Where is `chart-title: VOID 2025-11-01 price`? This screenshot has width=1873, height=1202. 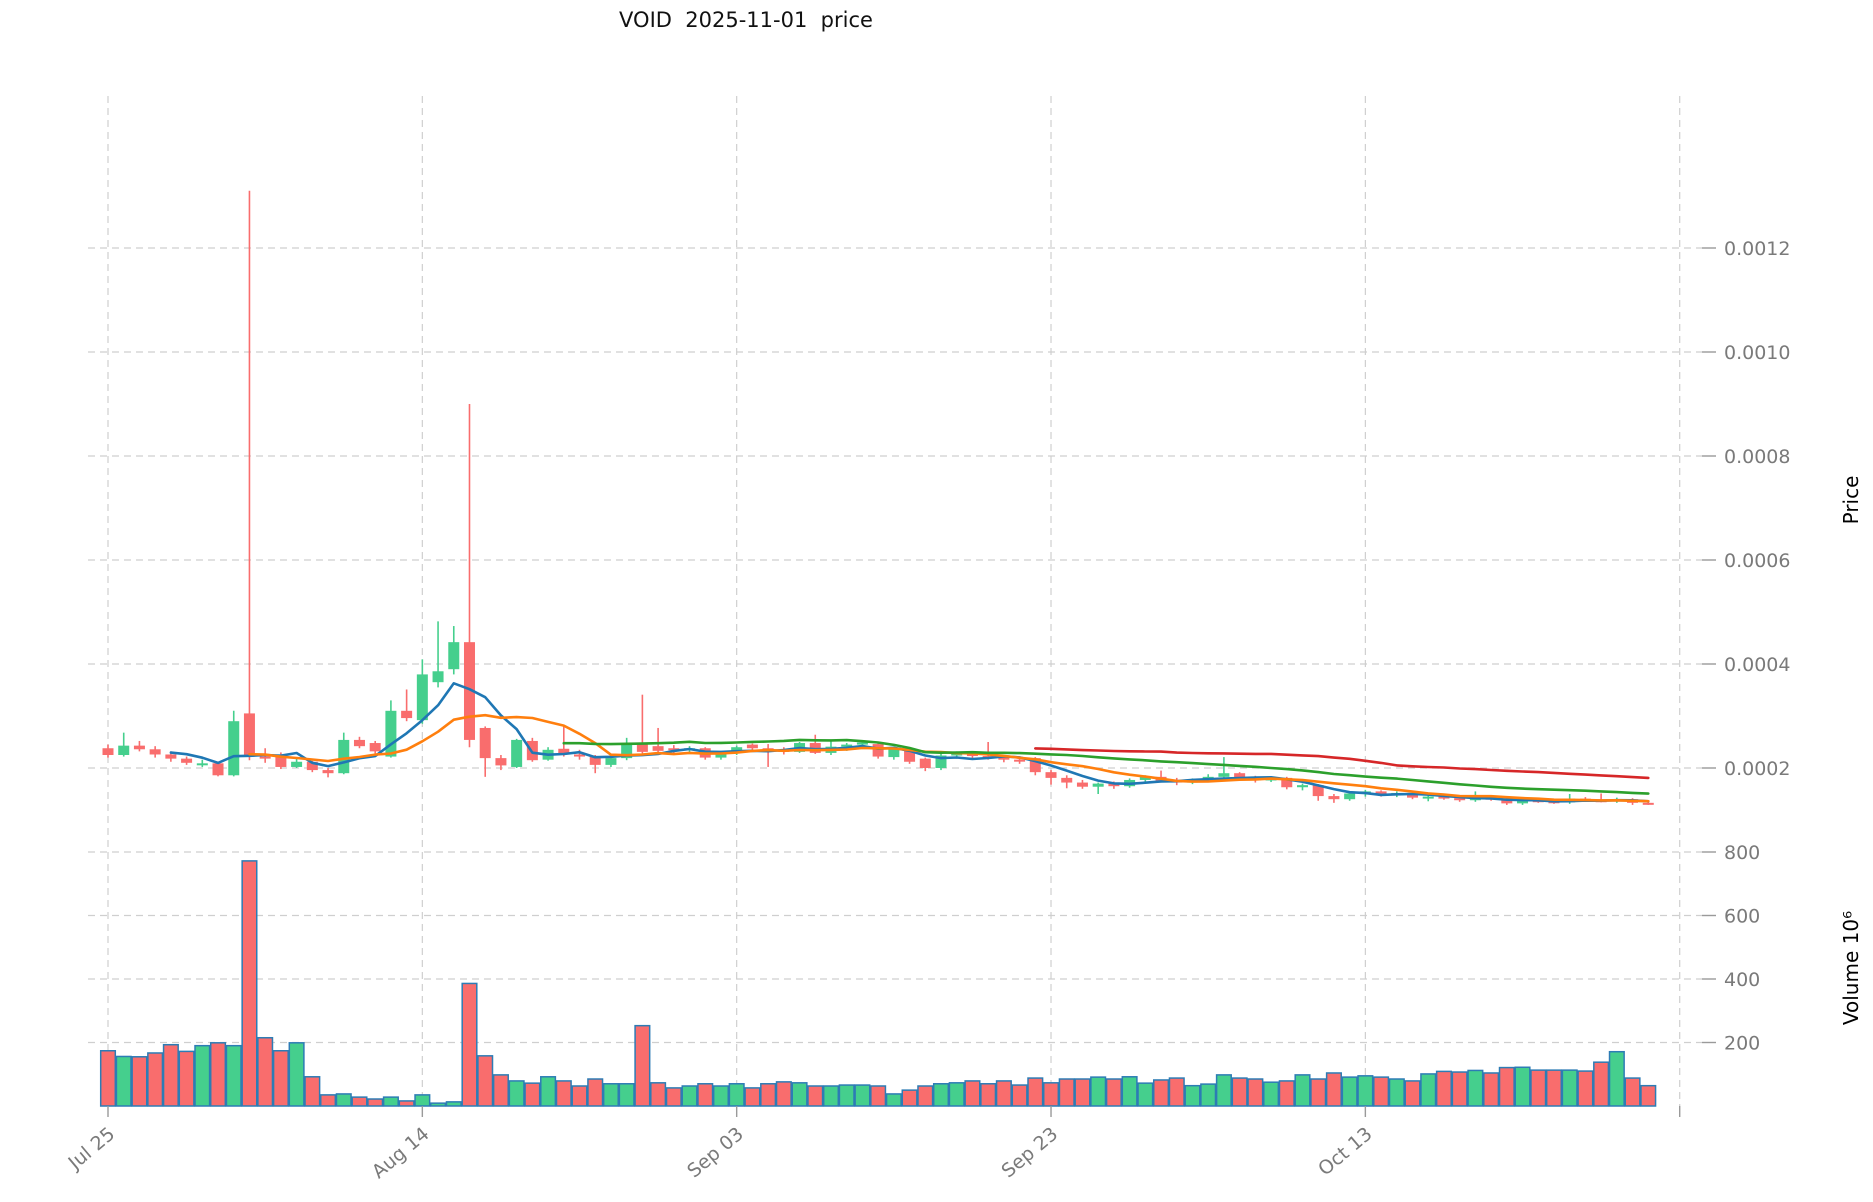 chart-title: VOID 2025-11-01 price is located at coordinates (746, 20).